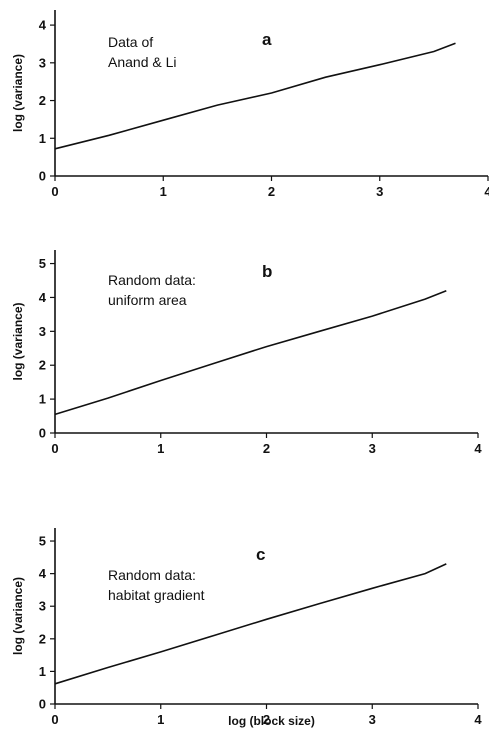 Image resolution: width=489 pixels, height=733 pixels. What do you see at coordinates (267, 271) in the screenshot?
I see `panel-letter: b` at bounding box center [267, 271].